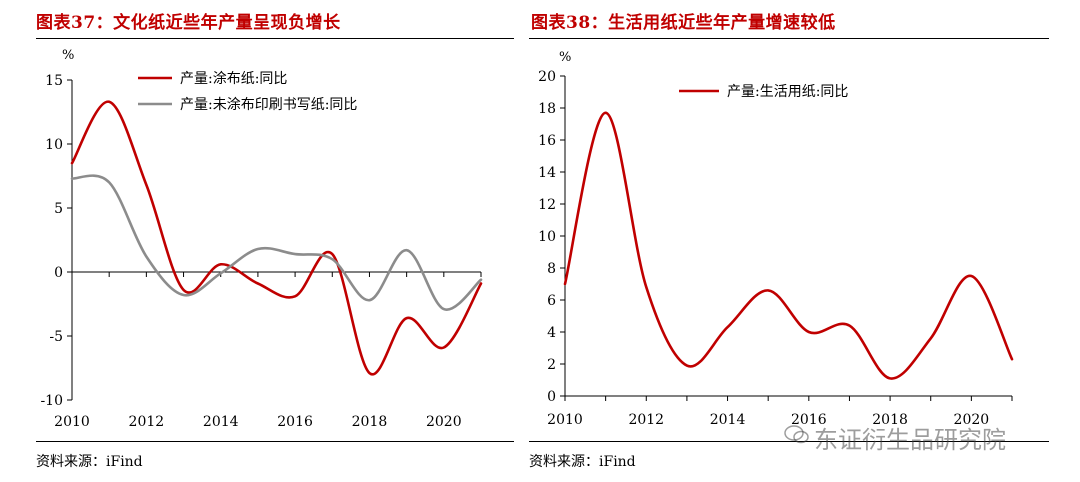  I want to click on wechat-icon, so click(796, 434).